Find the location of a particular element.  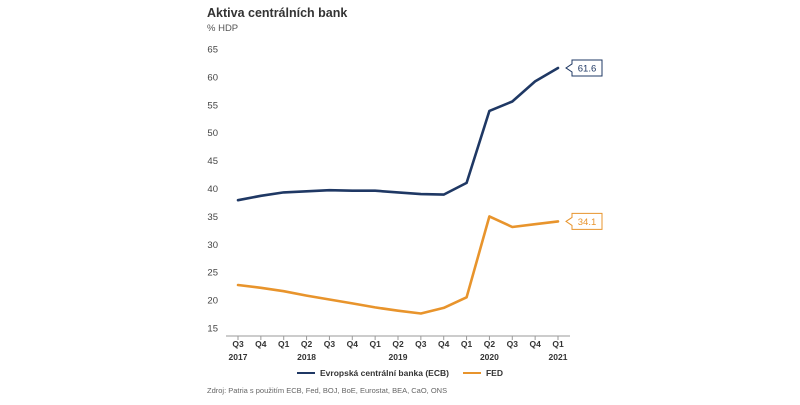

y-tick-label: 45 is located at coordinates (212, 161).